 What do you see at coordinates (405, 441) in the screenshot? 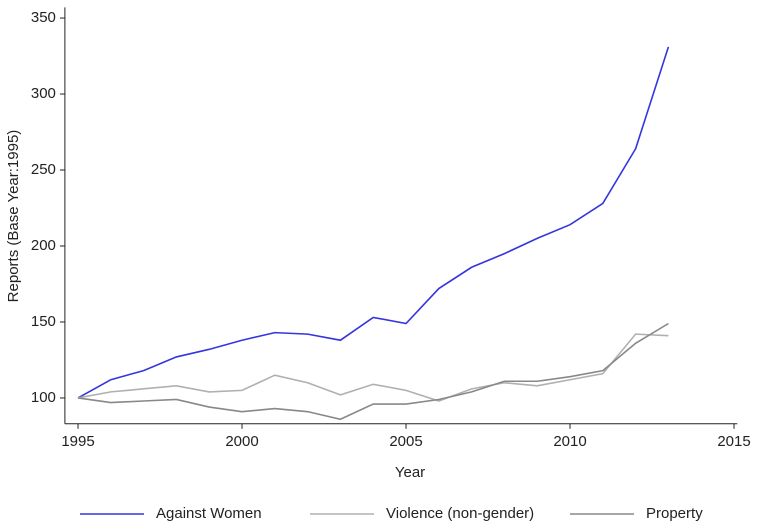
I see `x-tick-label: 2005` at bounding box center [405, 441].